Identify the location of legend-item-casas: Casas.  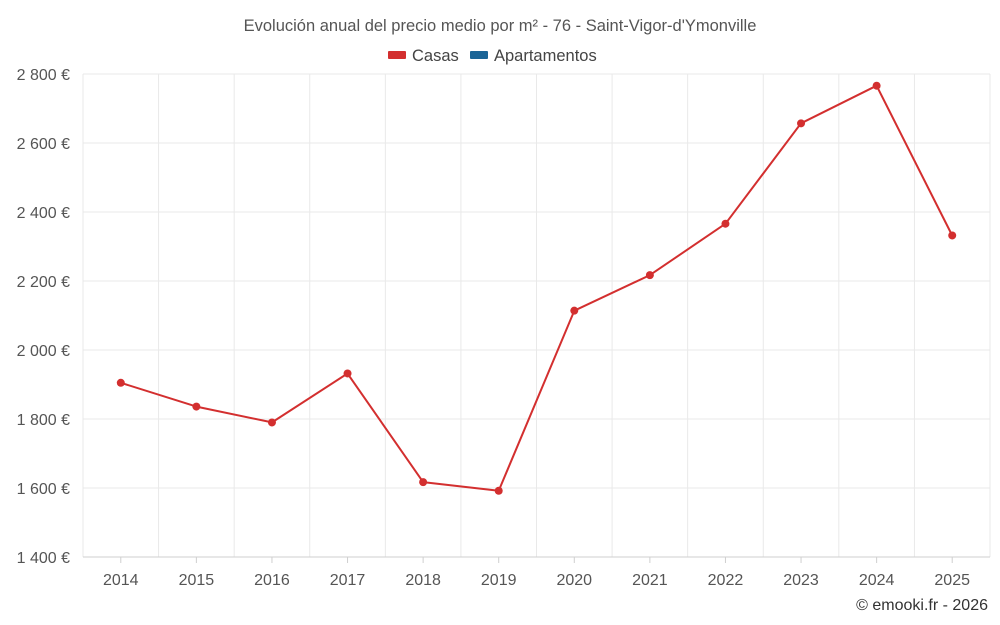
(423, 56).